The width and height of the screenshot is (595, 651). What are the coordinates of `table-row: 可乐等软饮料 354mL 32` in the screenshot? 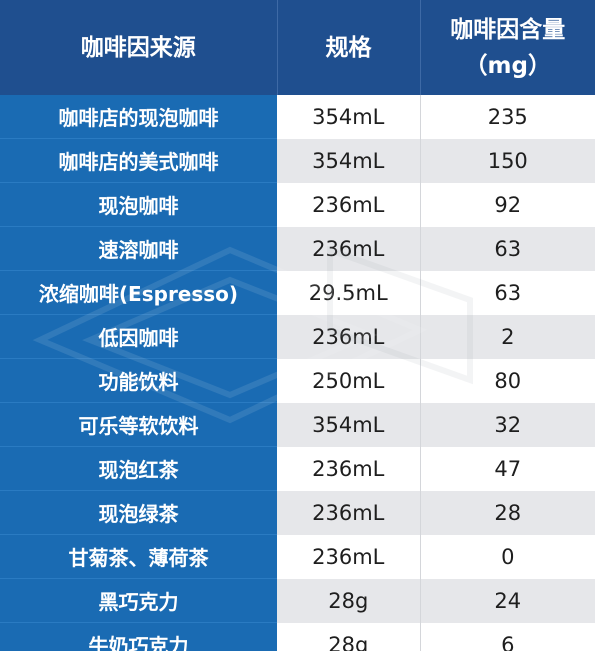 It's located at (297, 424).